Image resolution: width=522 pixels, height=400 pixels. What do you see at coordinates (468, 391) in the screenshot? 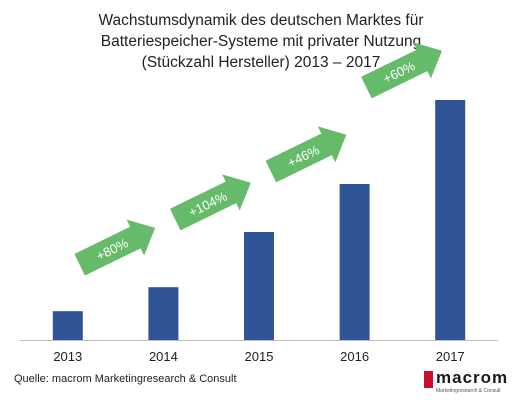
I see `logo-tagline: Marketingresearch & Consult` at bounding box center [468, 391].